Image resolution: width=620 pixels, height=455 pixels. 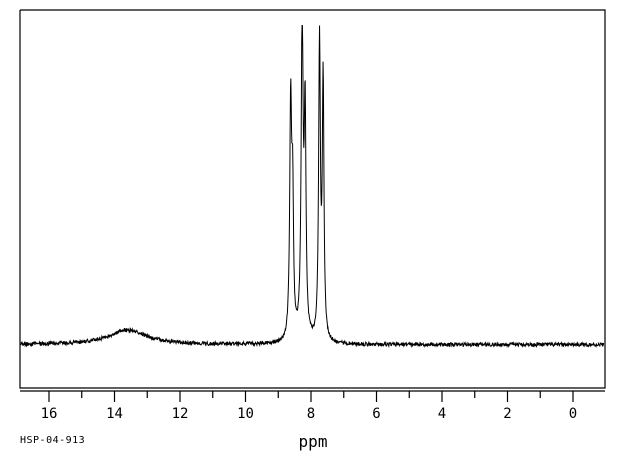 I want to click on axis-tick-label-group: 16 14 12 10 8 6 4 2 0, so click(x=309, y=414).